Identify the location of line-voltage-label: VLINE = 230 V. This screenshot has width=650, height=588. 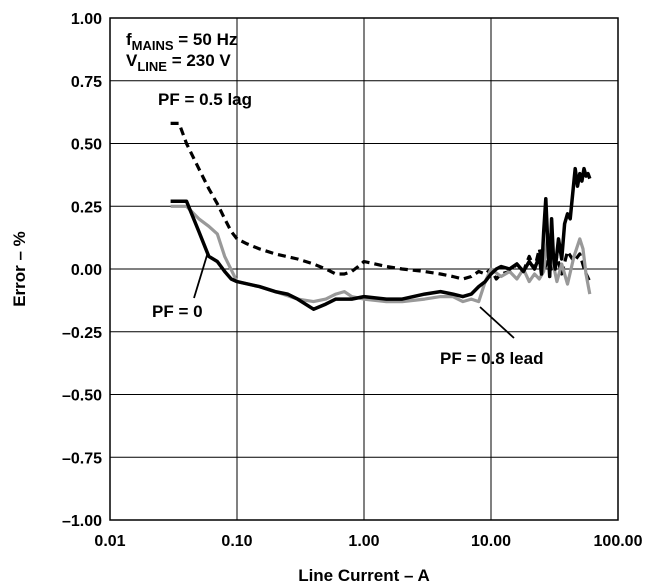
(178, 62).